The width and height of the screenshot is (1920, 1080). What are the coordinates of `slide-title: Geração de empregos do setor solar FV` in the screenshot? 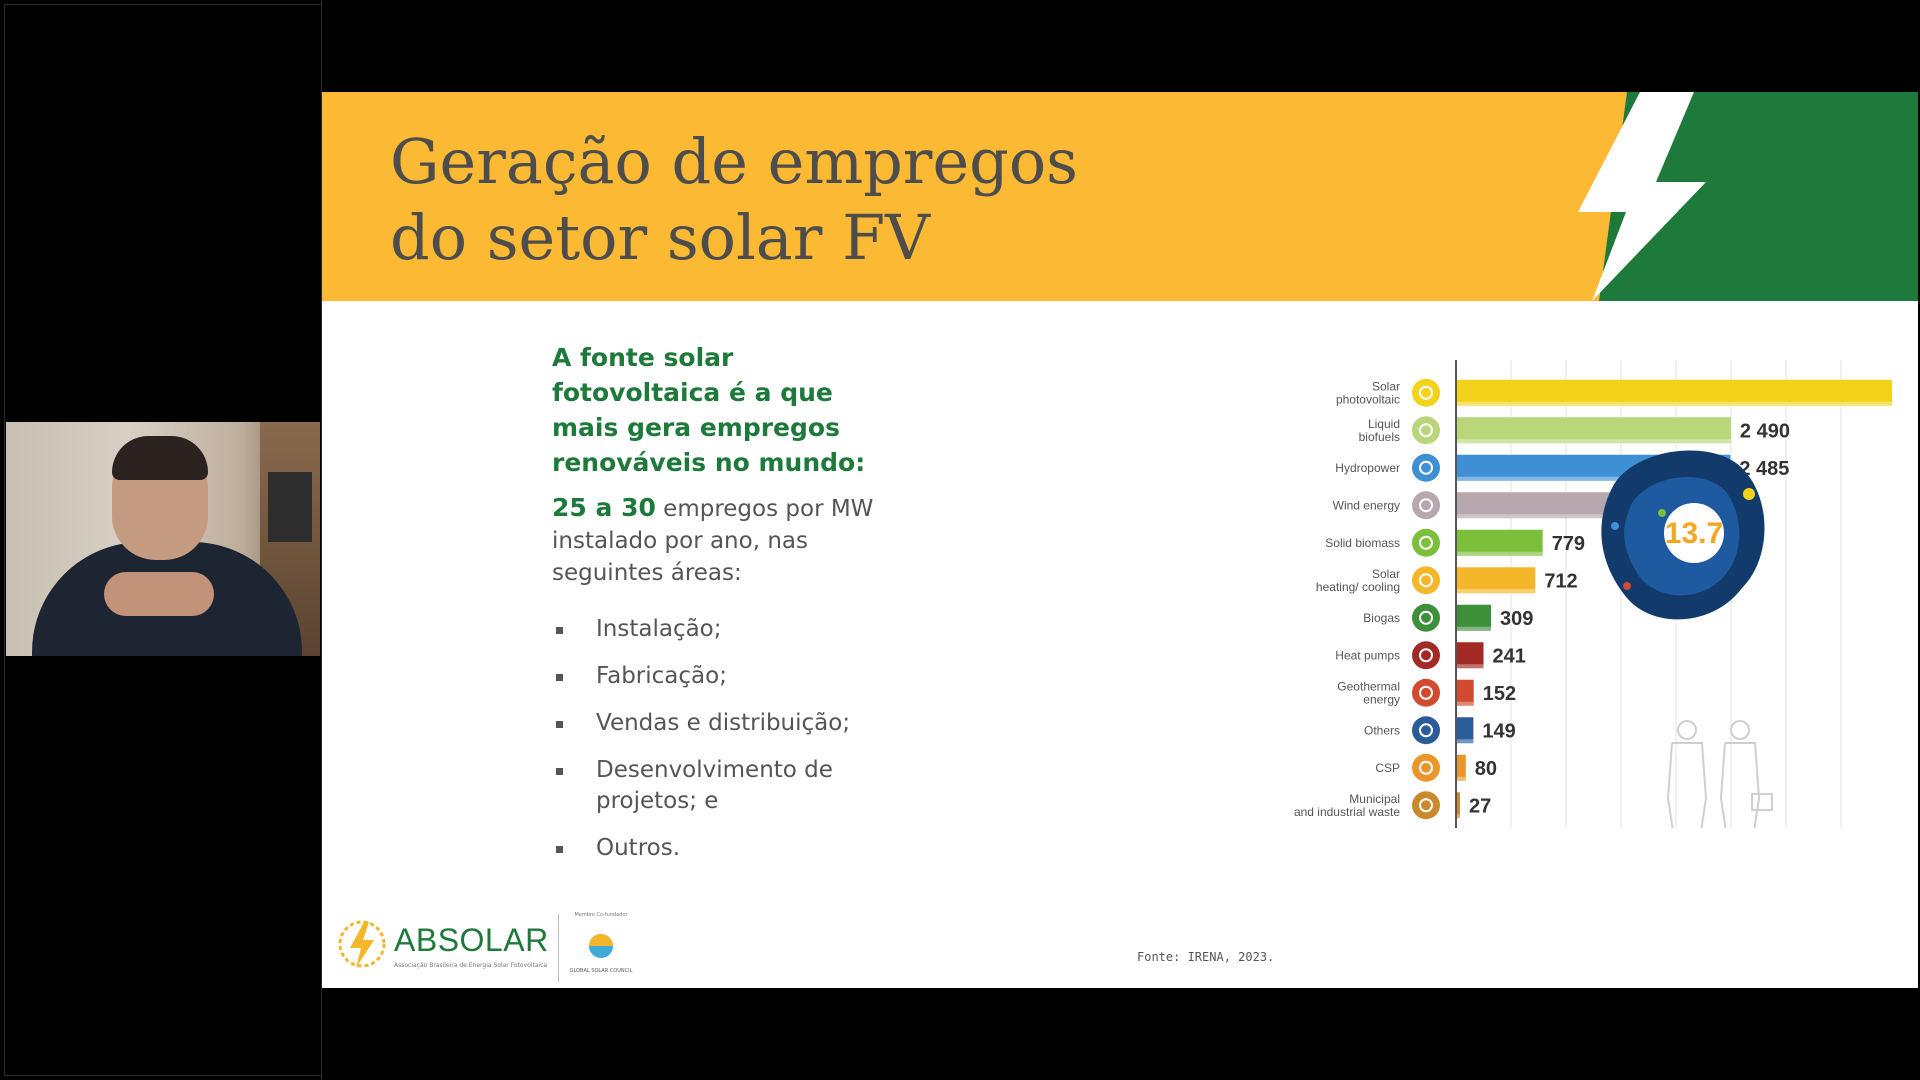 It's located at (734, 200).